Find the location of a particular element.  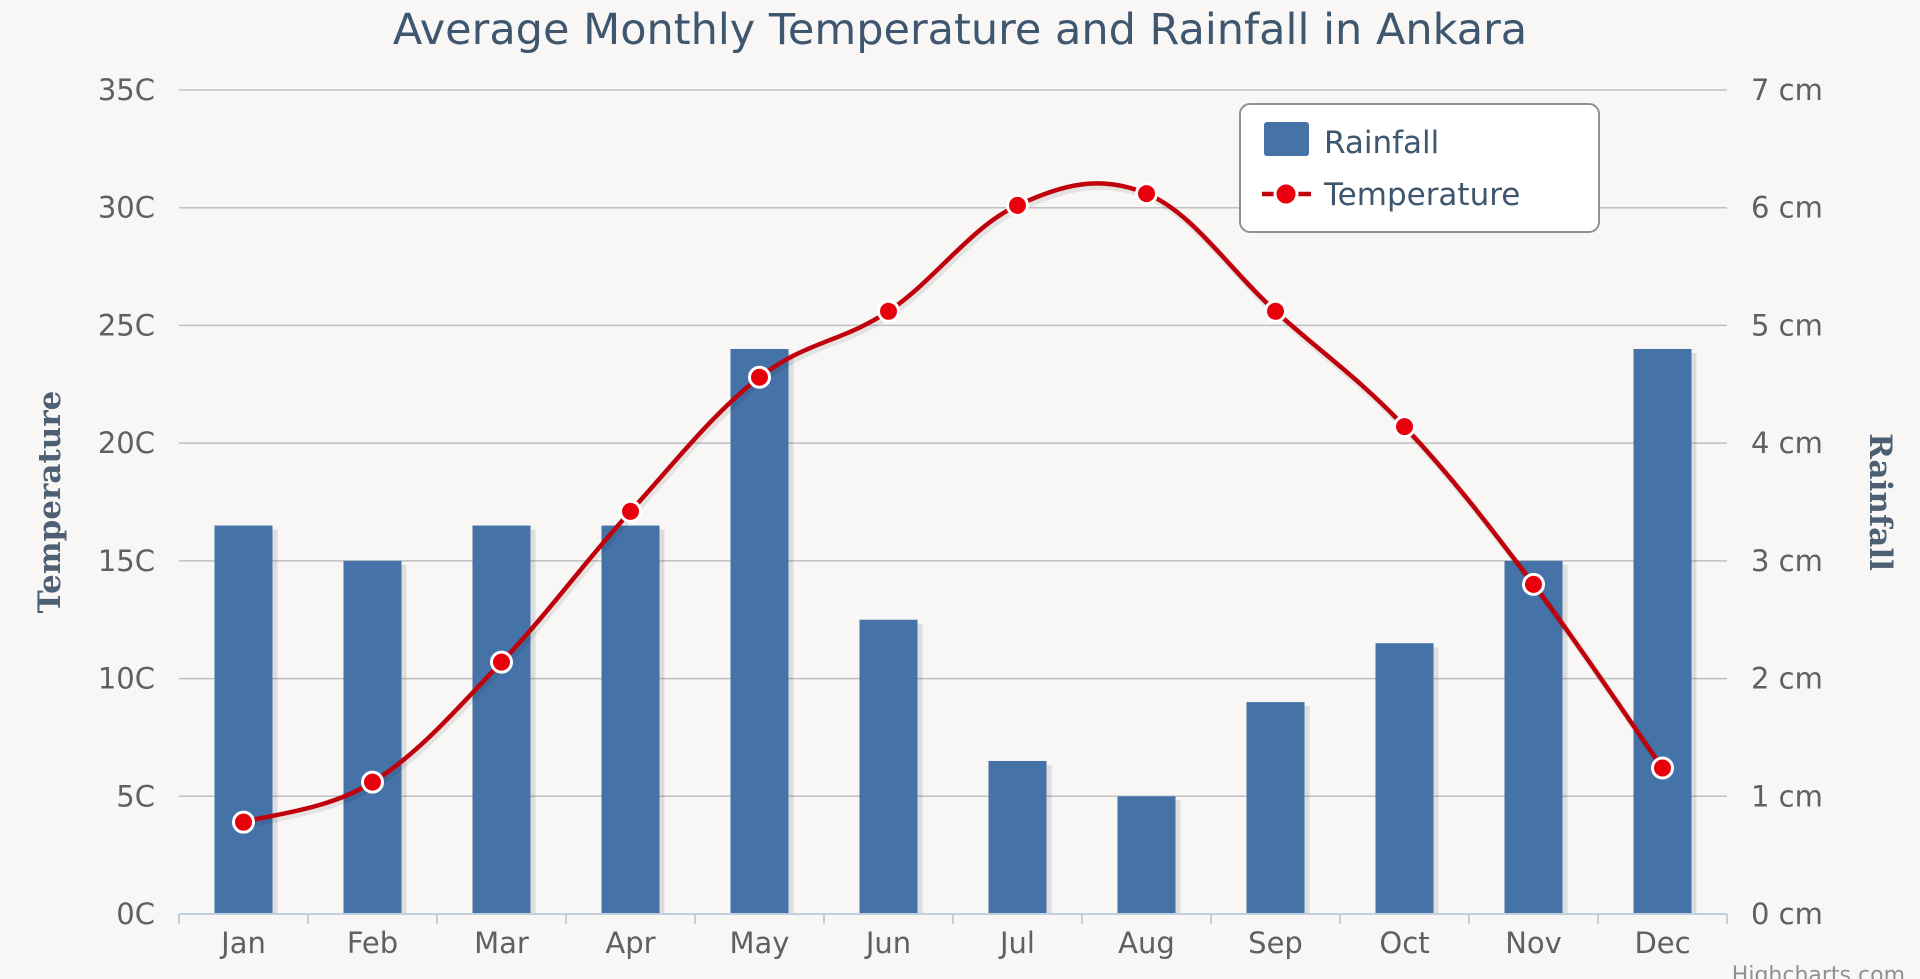

x-tick-label: Aug is located at coordinates (1146, 943).